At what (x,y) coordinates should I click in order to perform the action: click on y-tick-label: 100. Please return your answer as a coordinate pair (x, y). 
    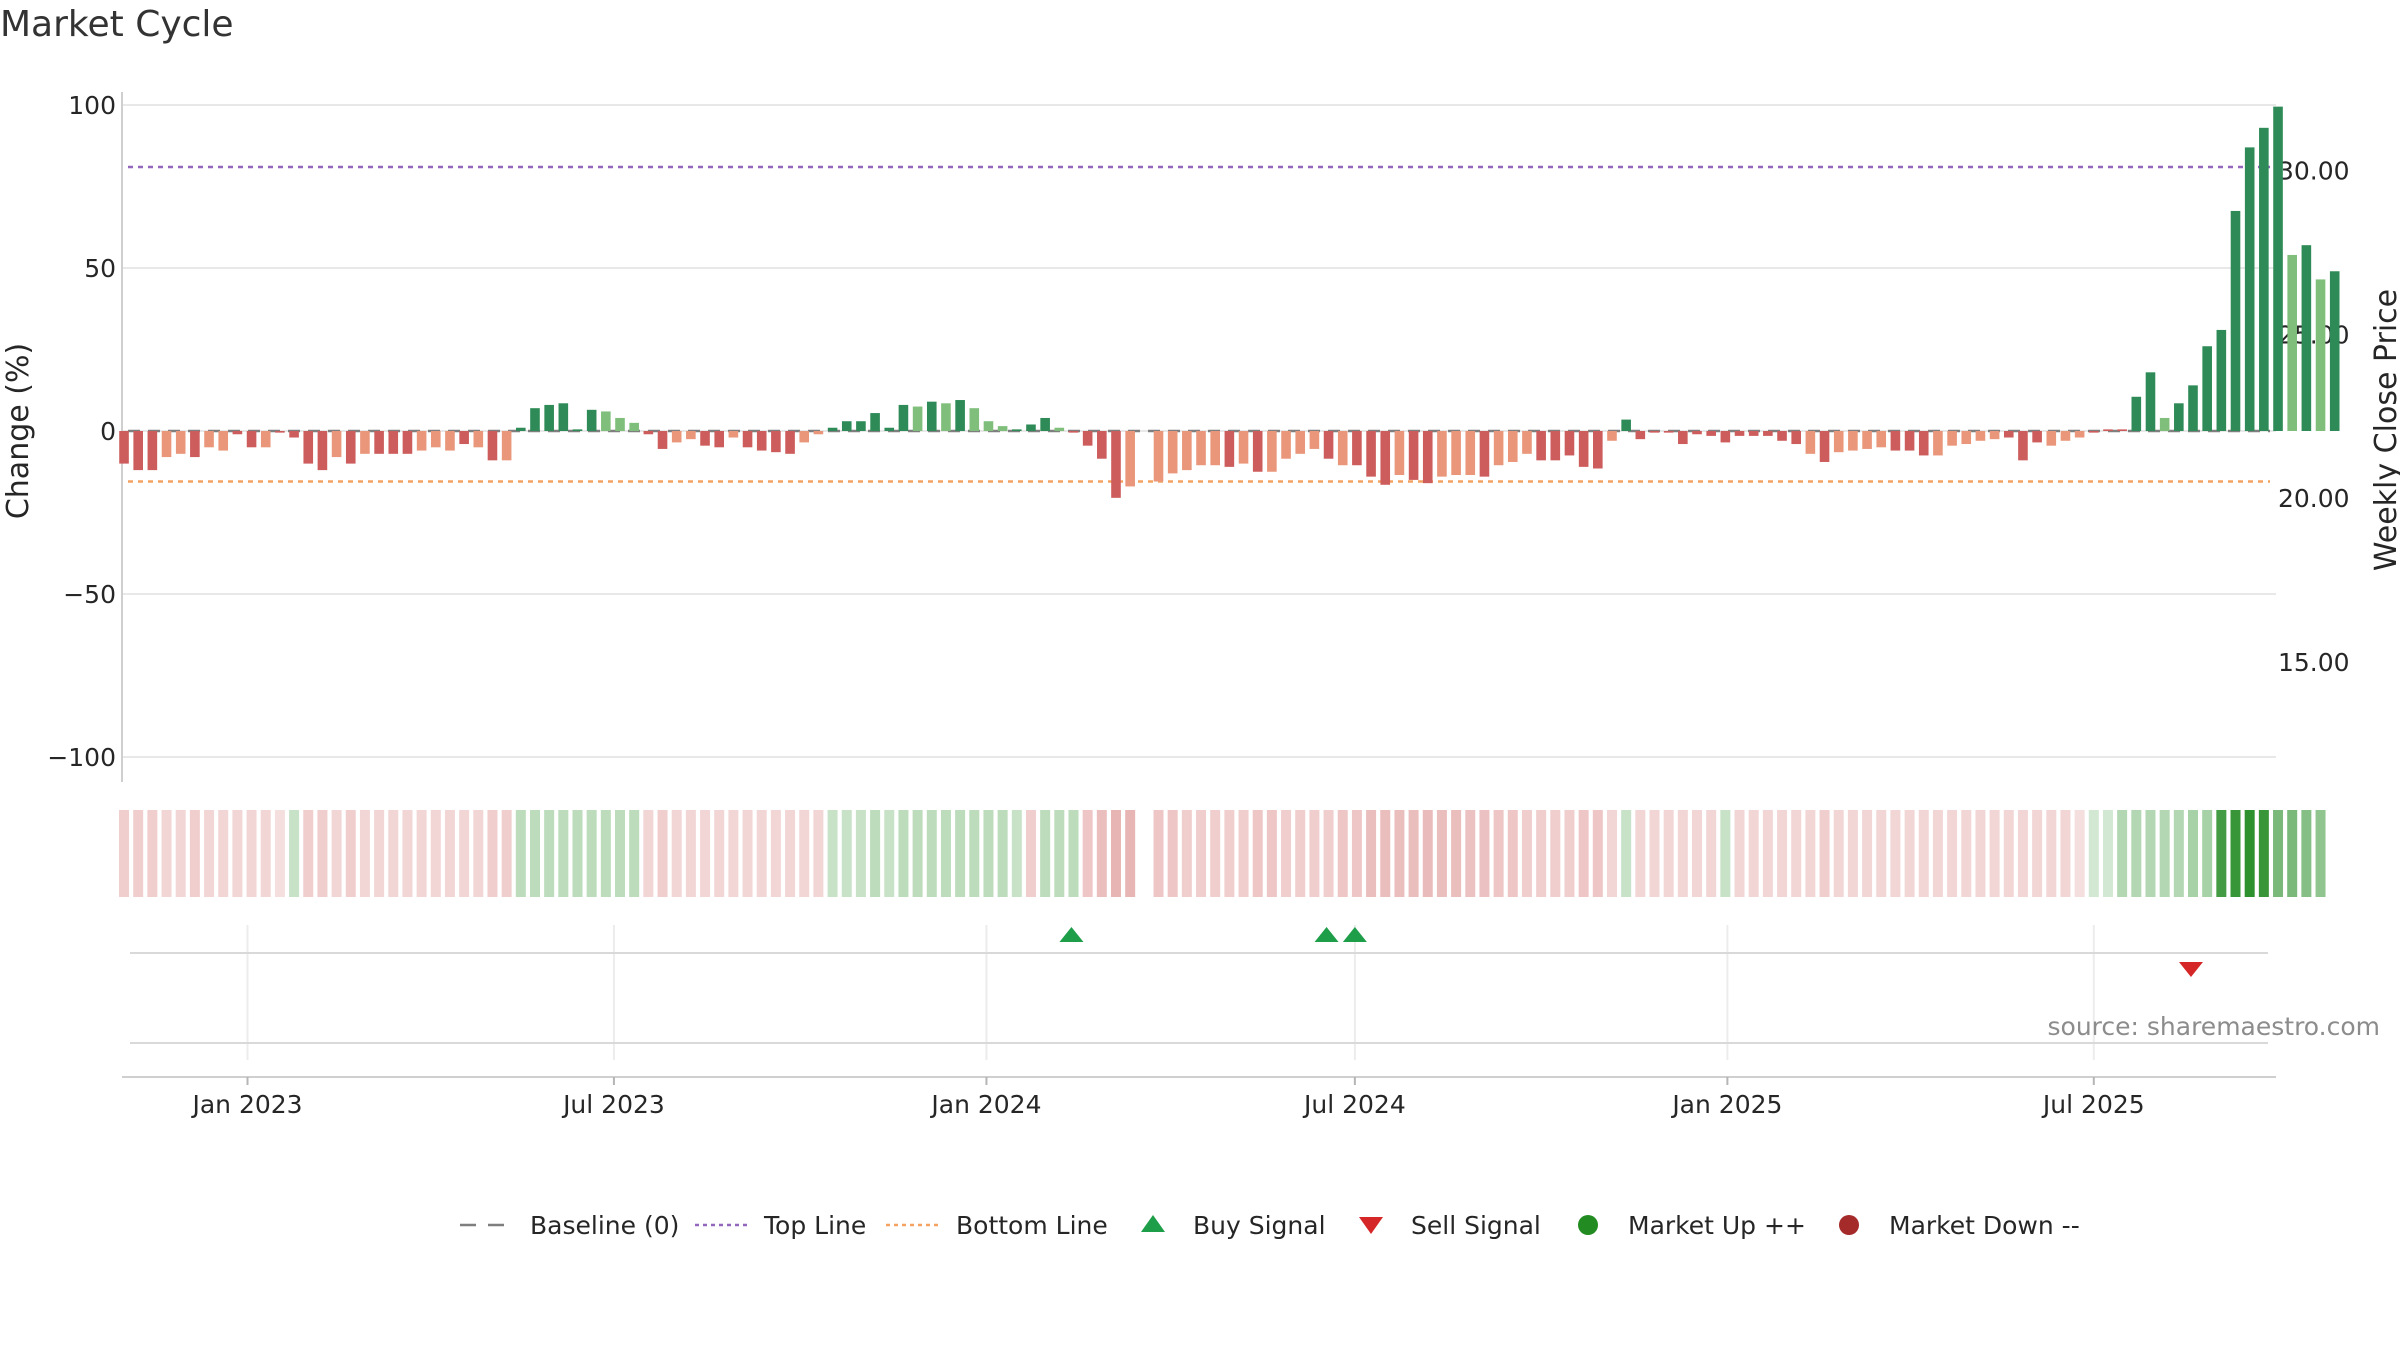
    Looking at the image, I should click on (92, 105).